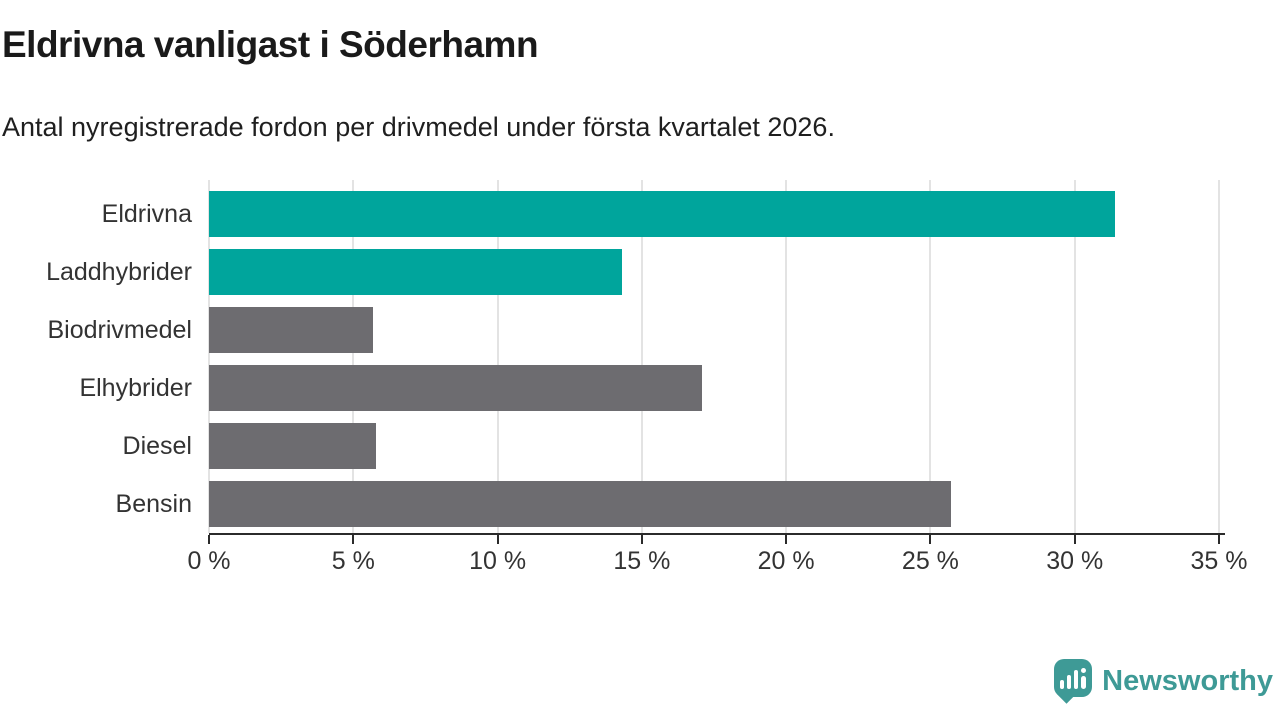 This screenshot has width=1280, height=720. Describe the element at coordinates (456, 388) in the screenshot. I see `bar-elhybrider` at that location.